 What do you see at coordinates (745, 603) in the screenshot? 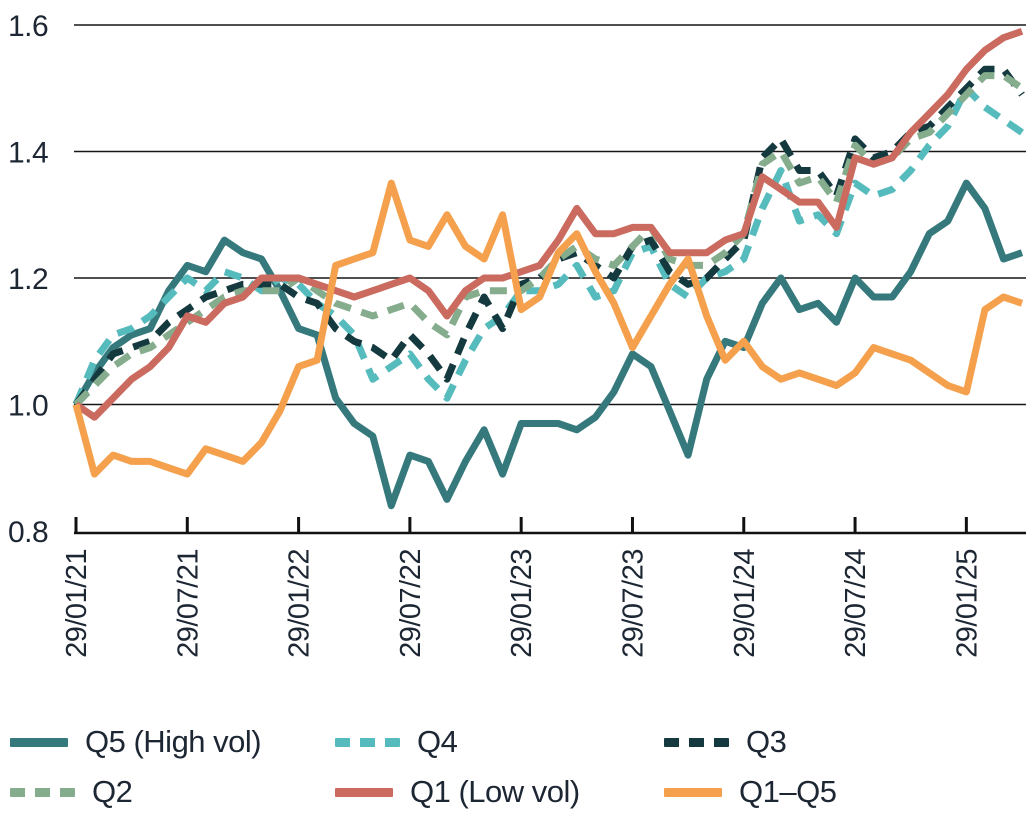
I see `x-axis-tick-label: 29/01/24` at bounding box center [745, 603].